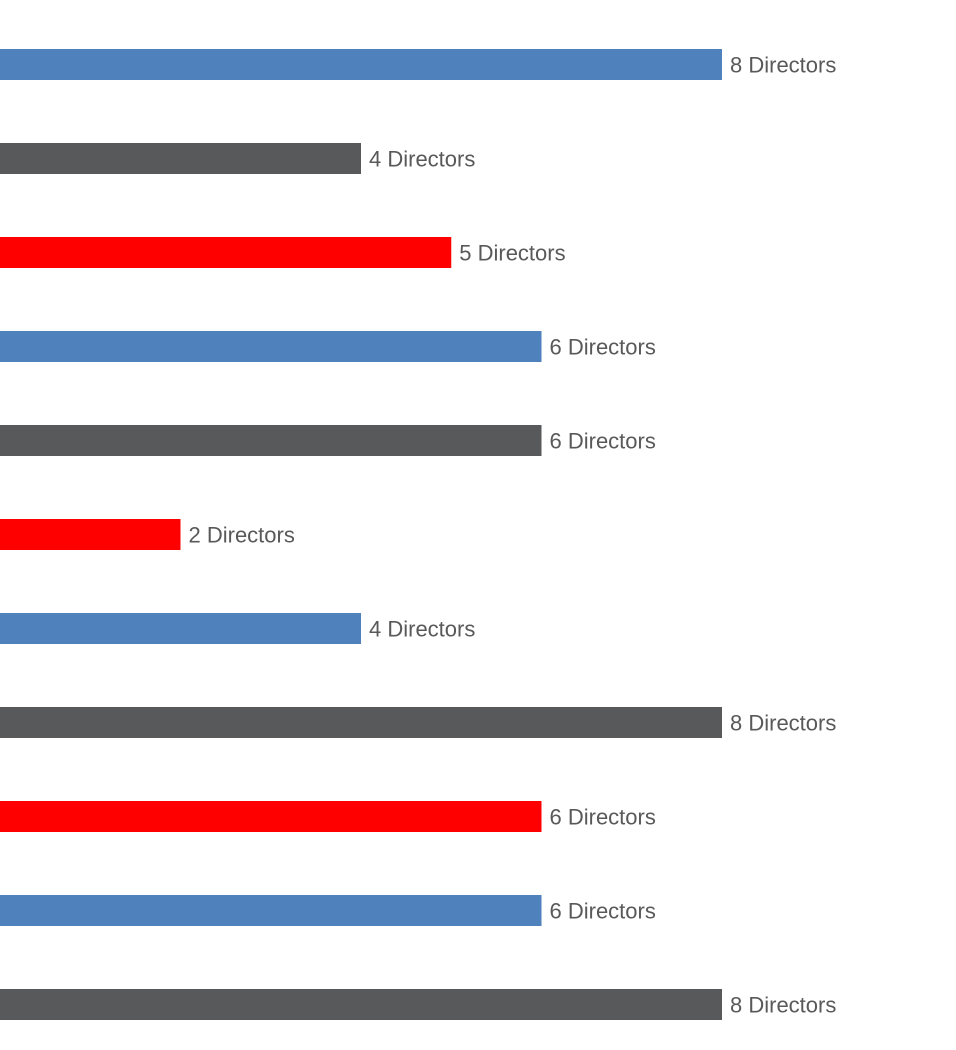  What do you see at coordinates (422, 159) in the screenshot?
I see `bar-label-2: 4 Directors` at bounding box center [422, 159].